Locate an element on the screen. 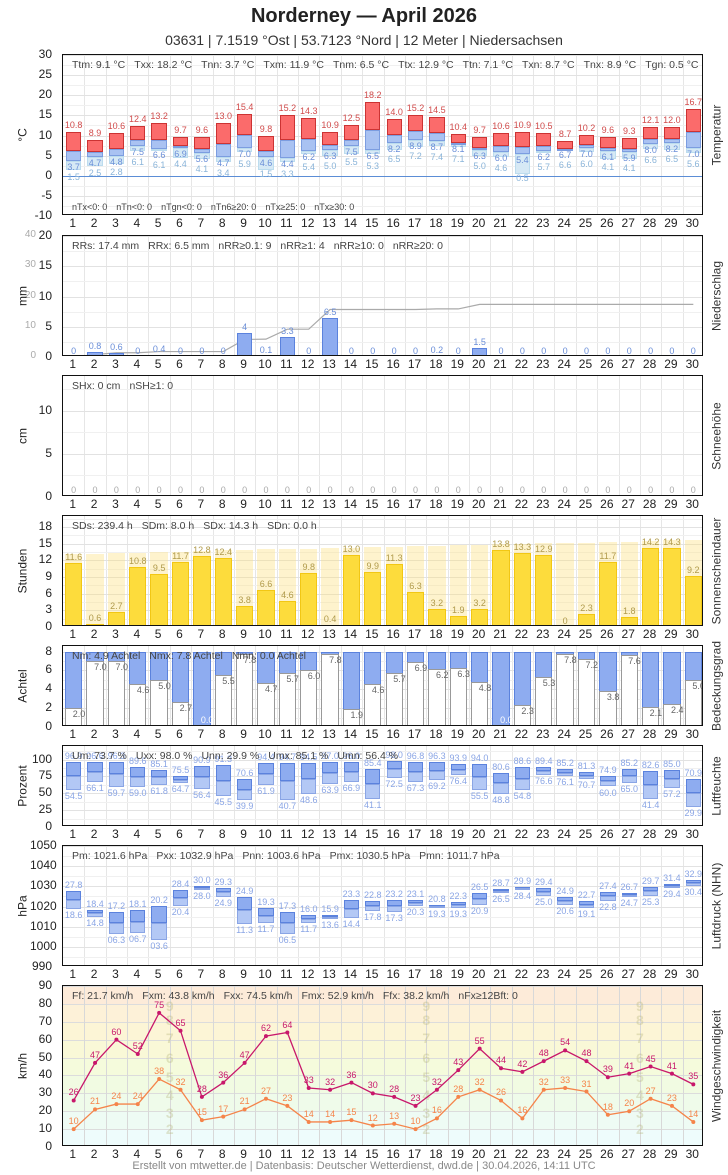  y-tick-label: 30 is located at coordinates (45, 1092).